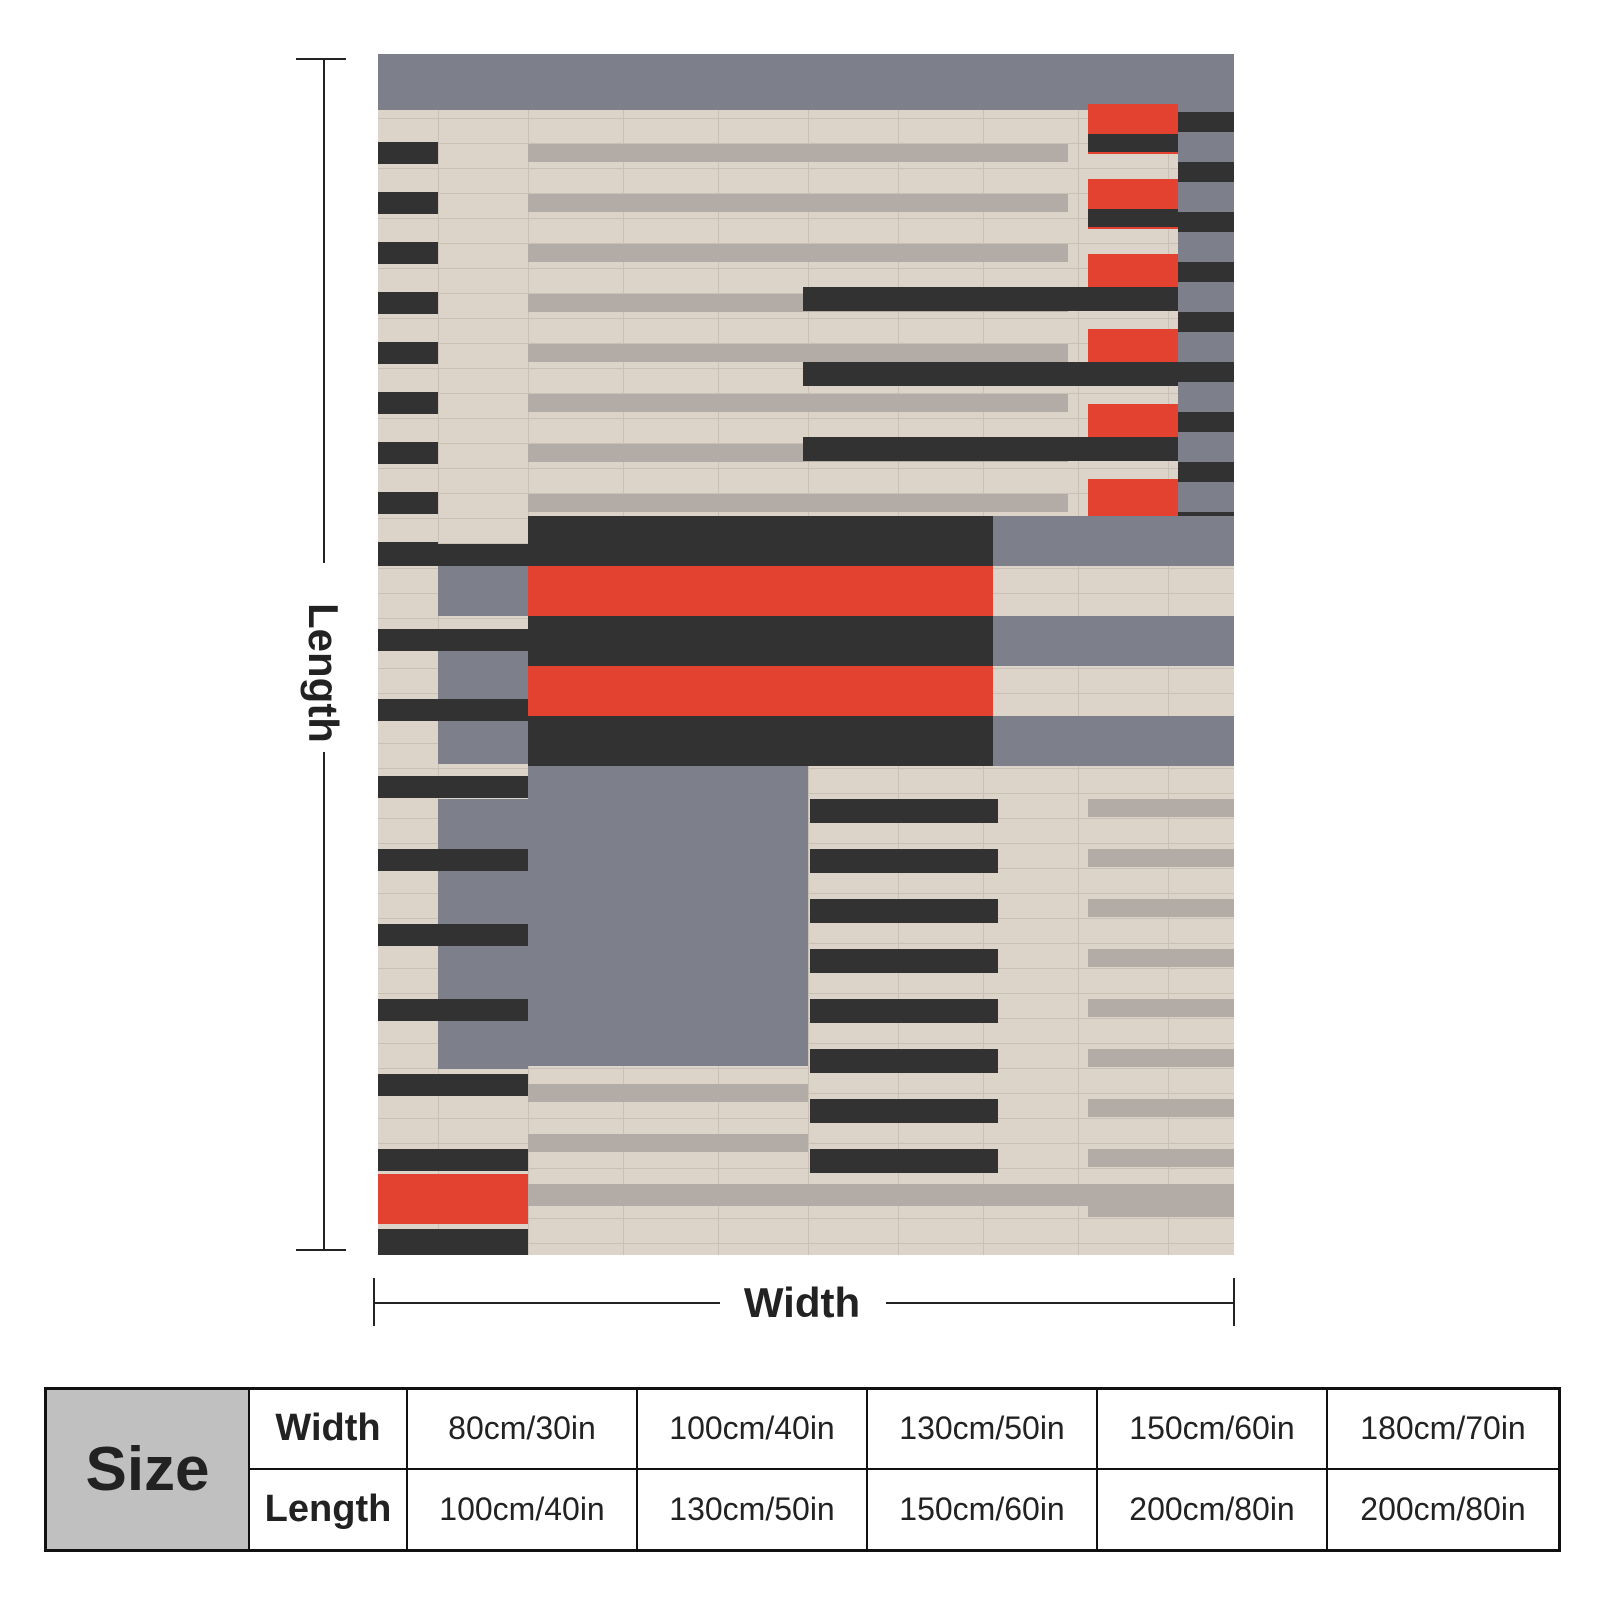 This screenshot has width=1600, height=1600. Describe the element at coordinates (668, 916) in the screenshot. I see `art-blue-square` at that location.